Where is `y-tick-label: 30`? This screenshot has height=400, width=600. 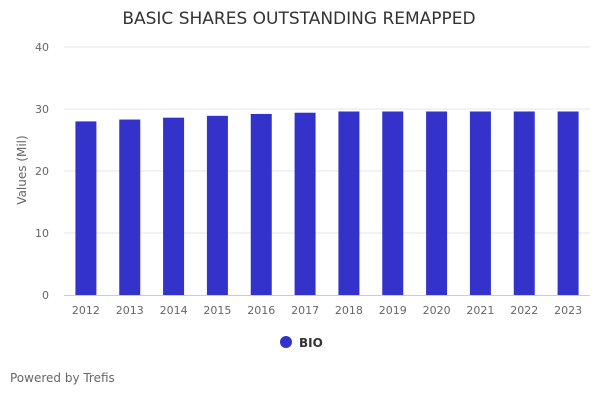
y-tick-label: 30 is located at coordinates (42, 109).